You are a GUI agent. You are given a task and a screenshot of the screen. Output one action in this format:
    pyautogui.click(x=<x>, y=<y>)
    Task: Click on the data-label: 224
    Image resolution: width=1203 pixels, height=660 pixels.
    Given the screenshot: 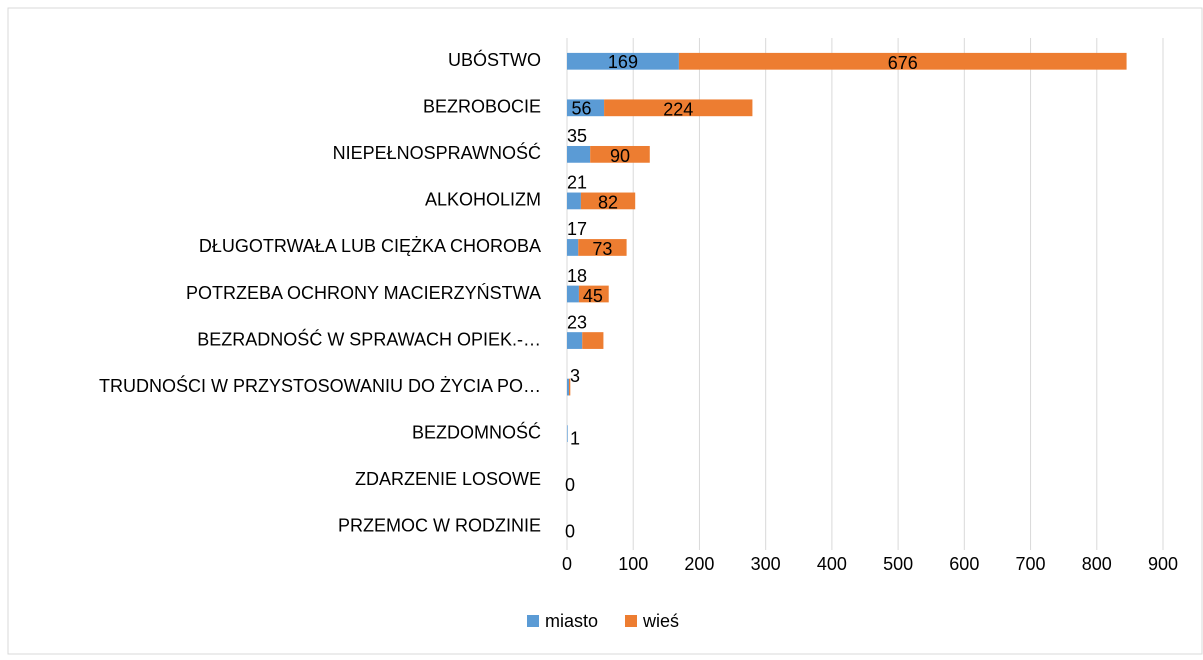 What is the action you would take?
    pyautogui.click(x=678, y=110)
    